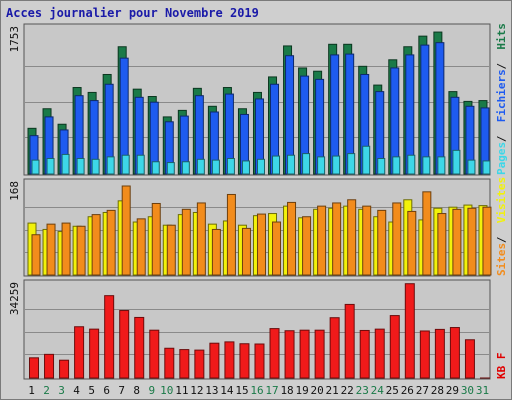 The width and height of the screenshot is (512, 400). What do you see at coordinates (501, 259) in the screenshot?
I see `legend-sites: Sites` at bounding box center [501, 259].